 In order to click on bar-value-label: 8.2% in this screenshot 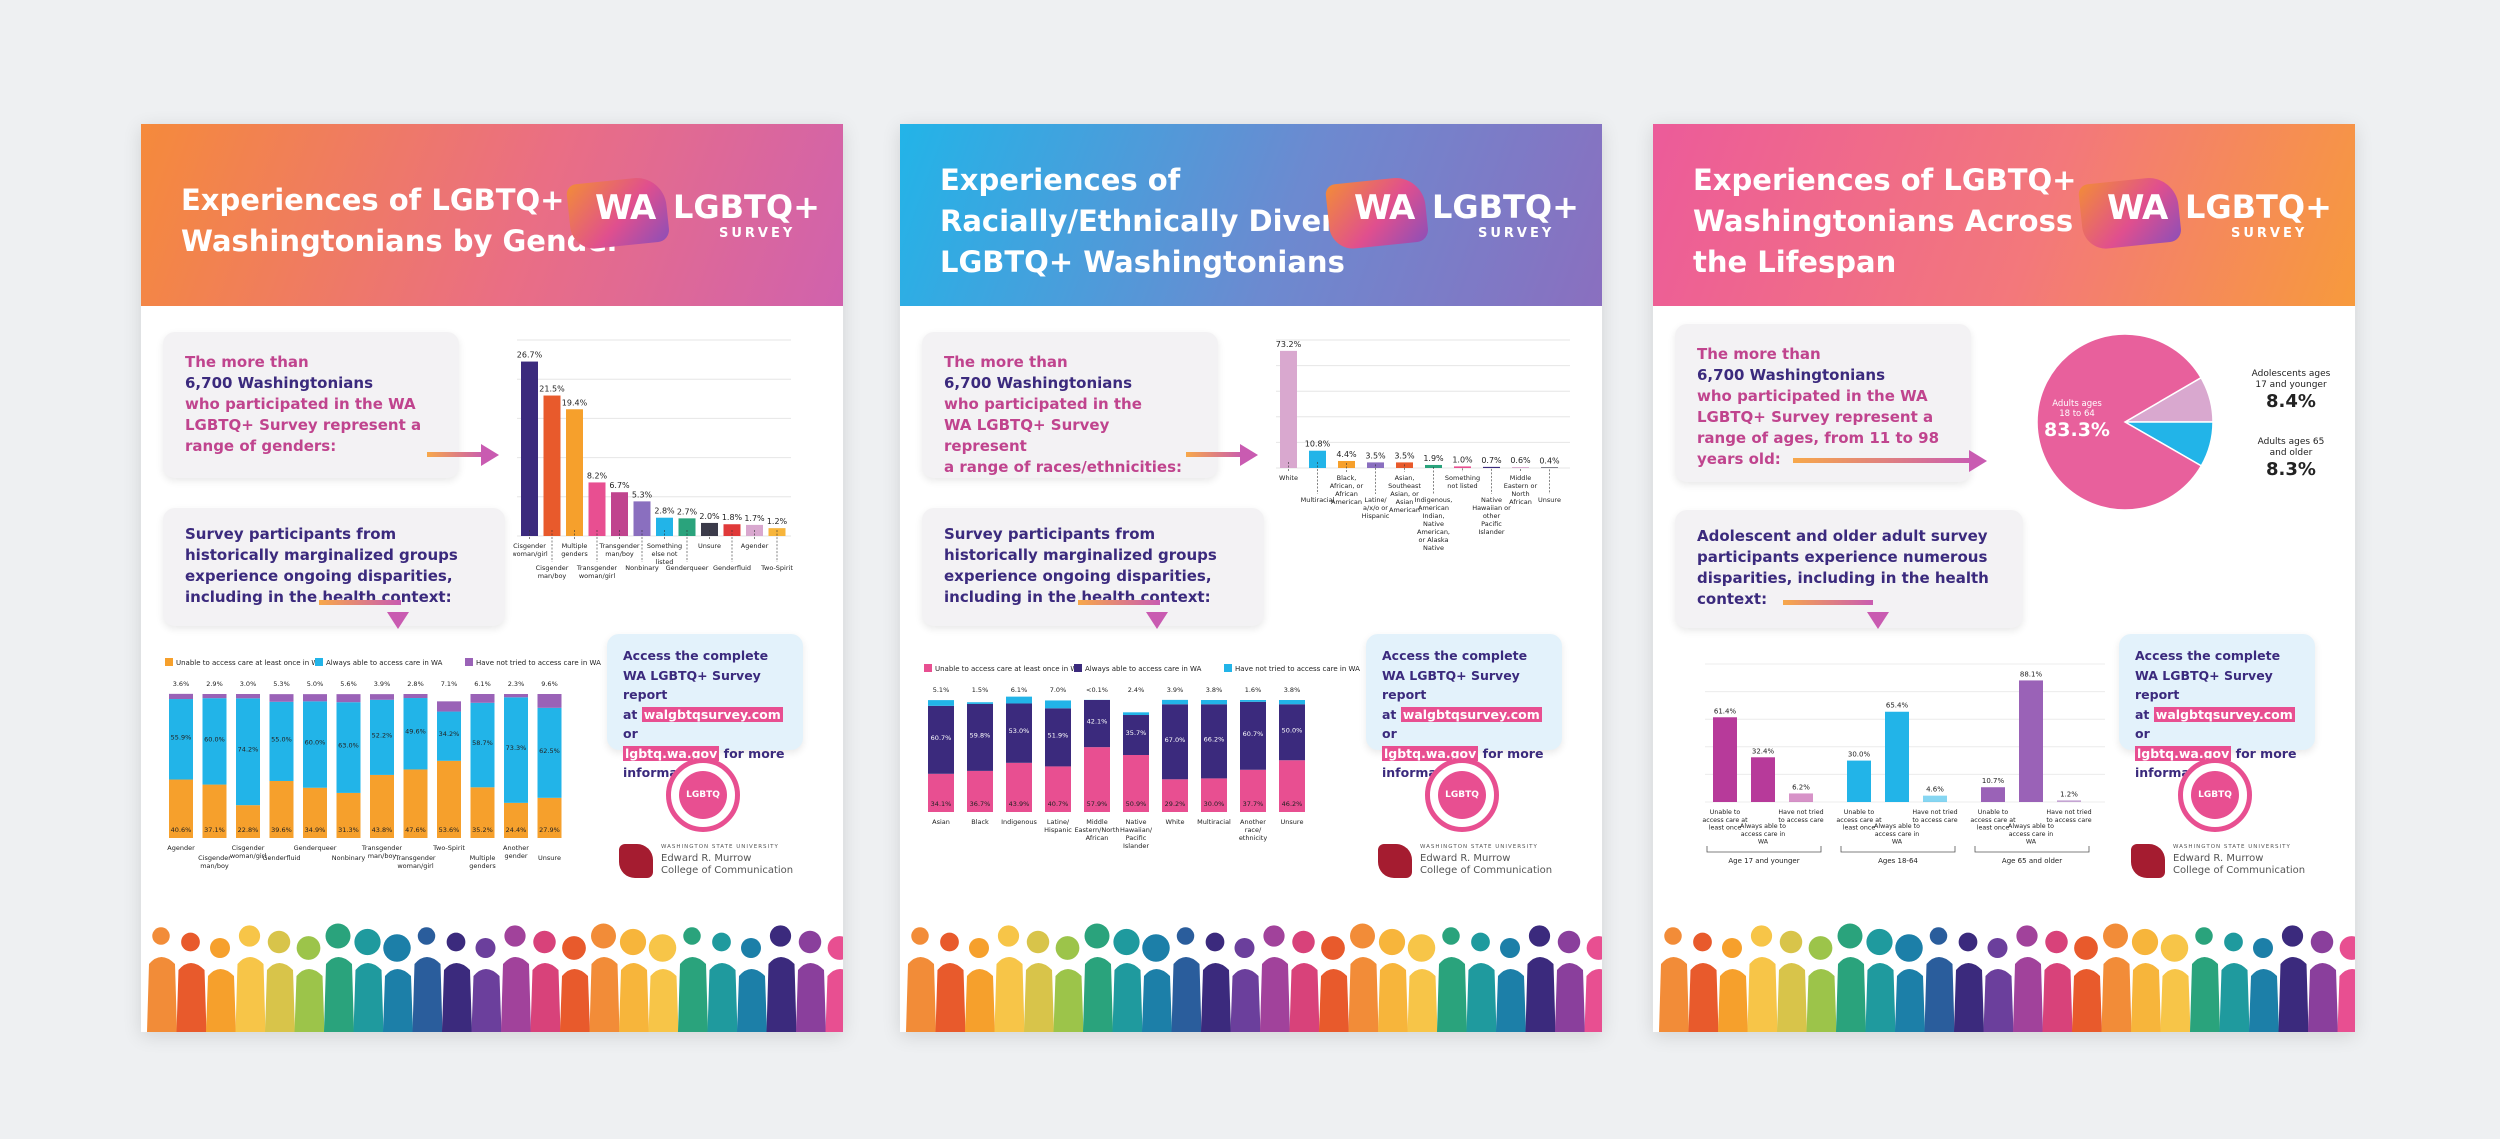, I will do `click(597, 475)`.